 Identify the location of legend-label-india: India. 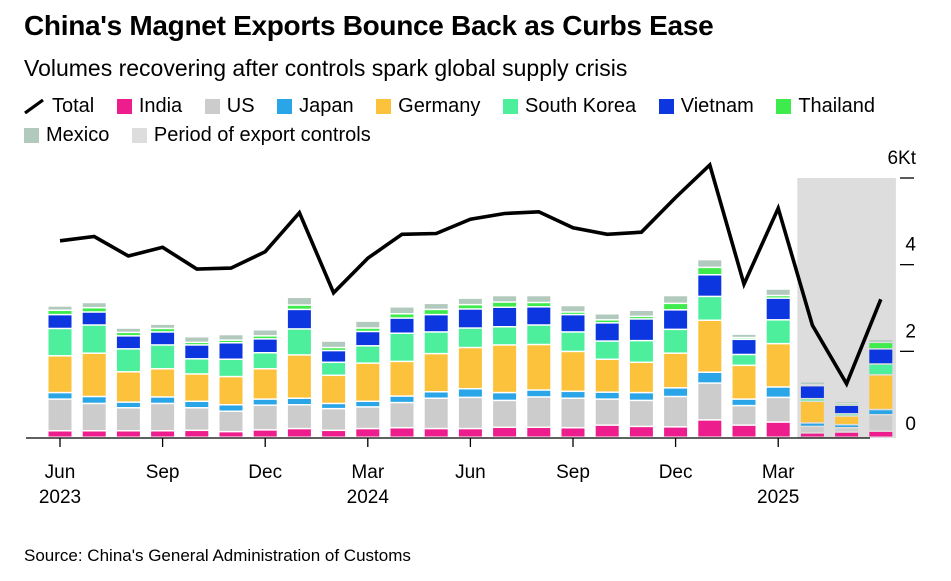
(160, 106).